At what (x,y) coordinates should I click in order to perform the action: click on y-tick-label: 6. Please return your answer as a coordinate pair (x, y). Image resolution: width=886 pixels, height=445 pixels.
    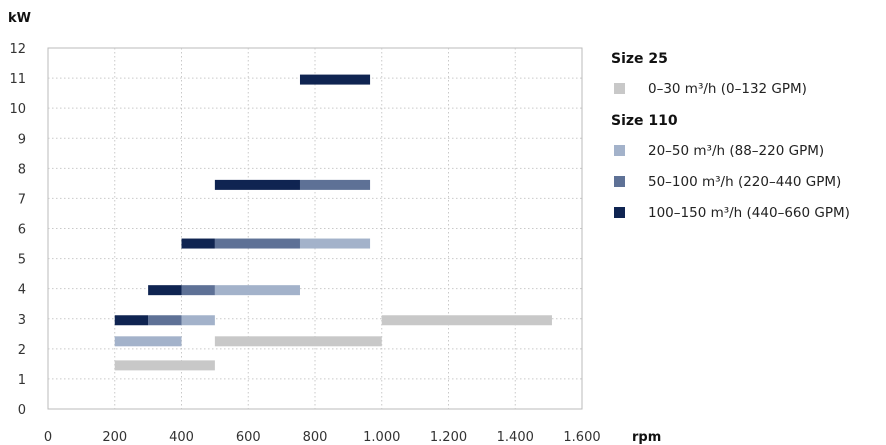
    Looking at the image, I should click on (22, 230).